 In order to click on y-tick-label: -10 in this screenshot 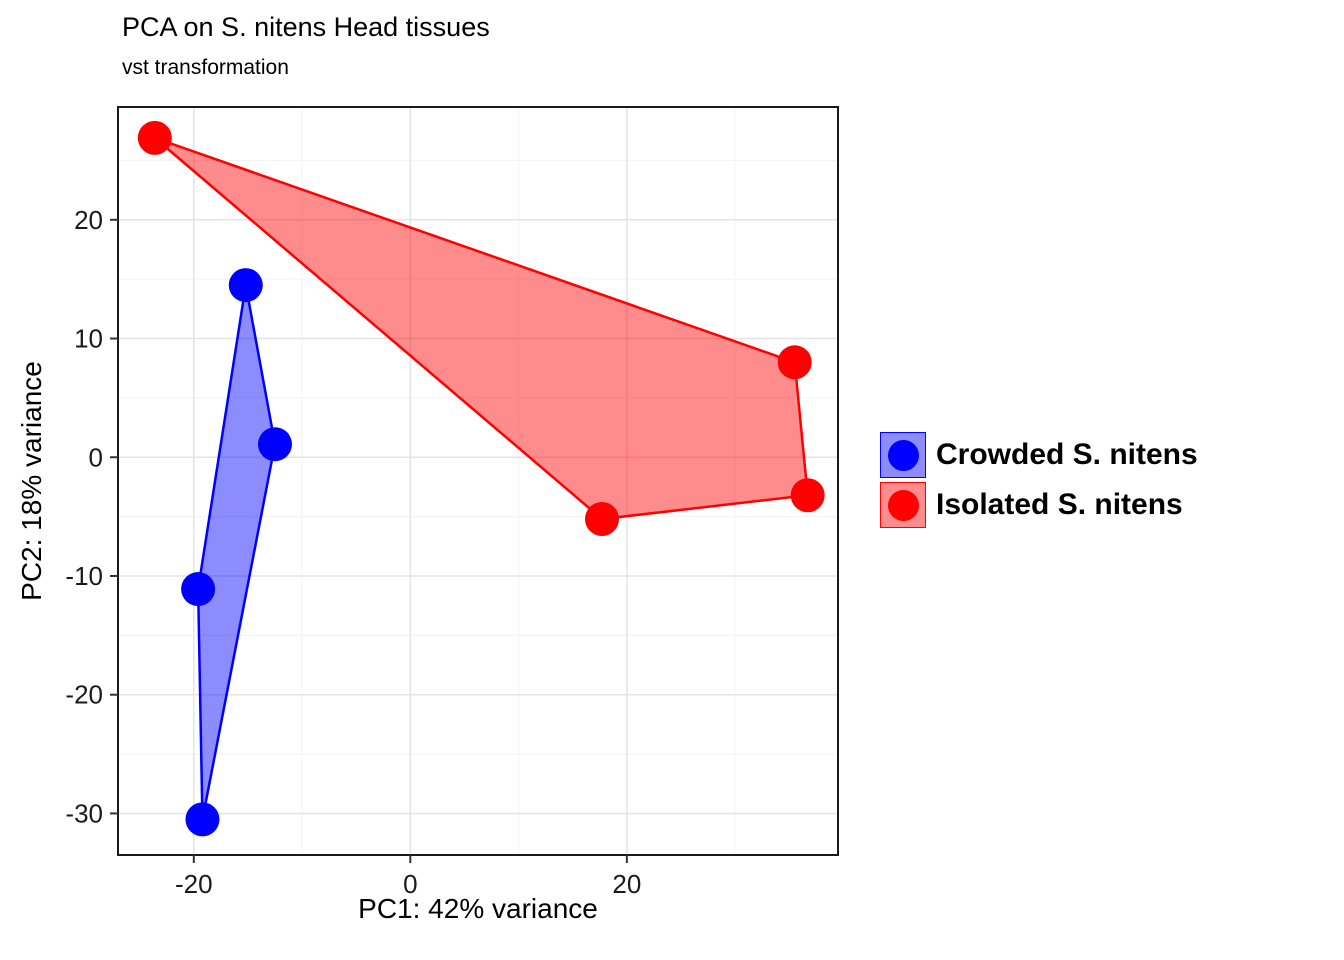, I will do `click(84, 576)`.